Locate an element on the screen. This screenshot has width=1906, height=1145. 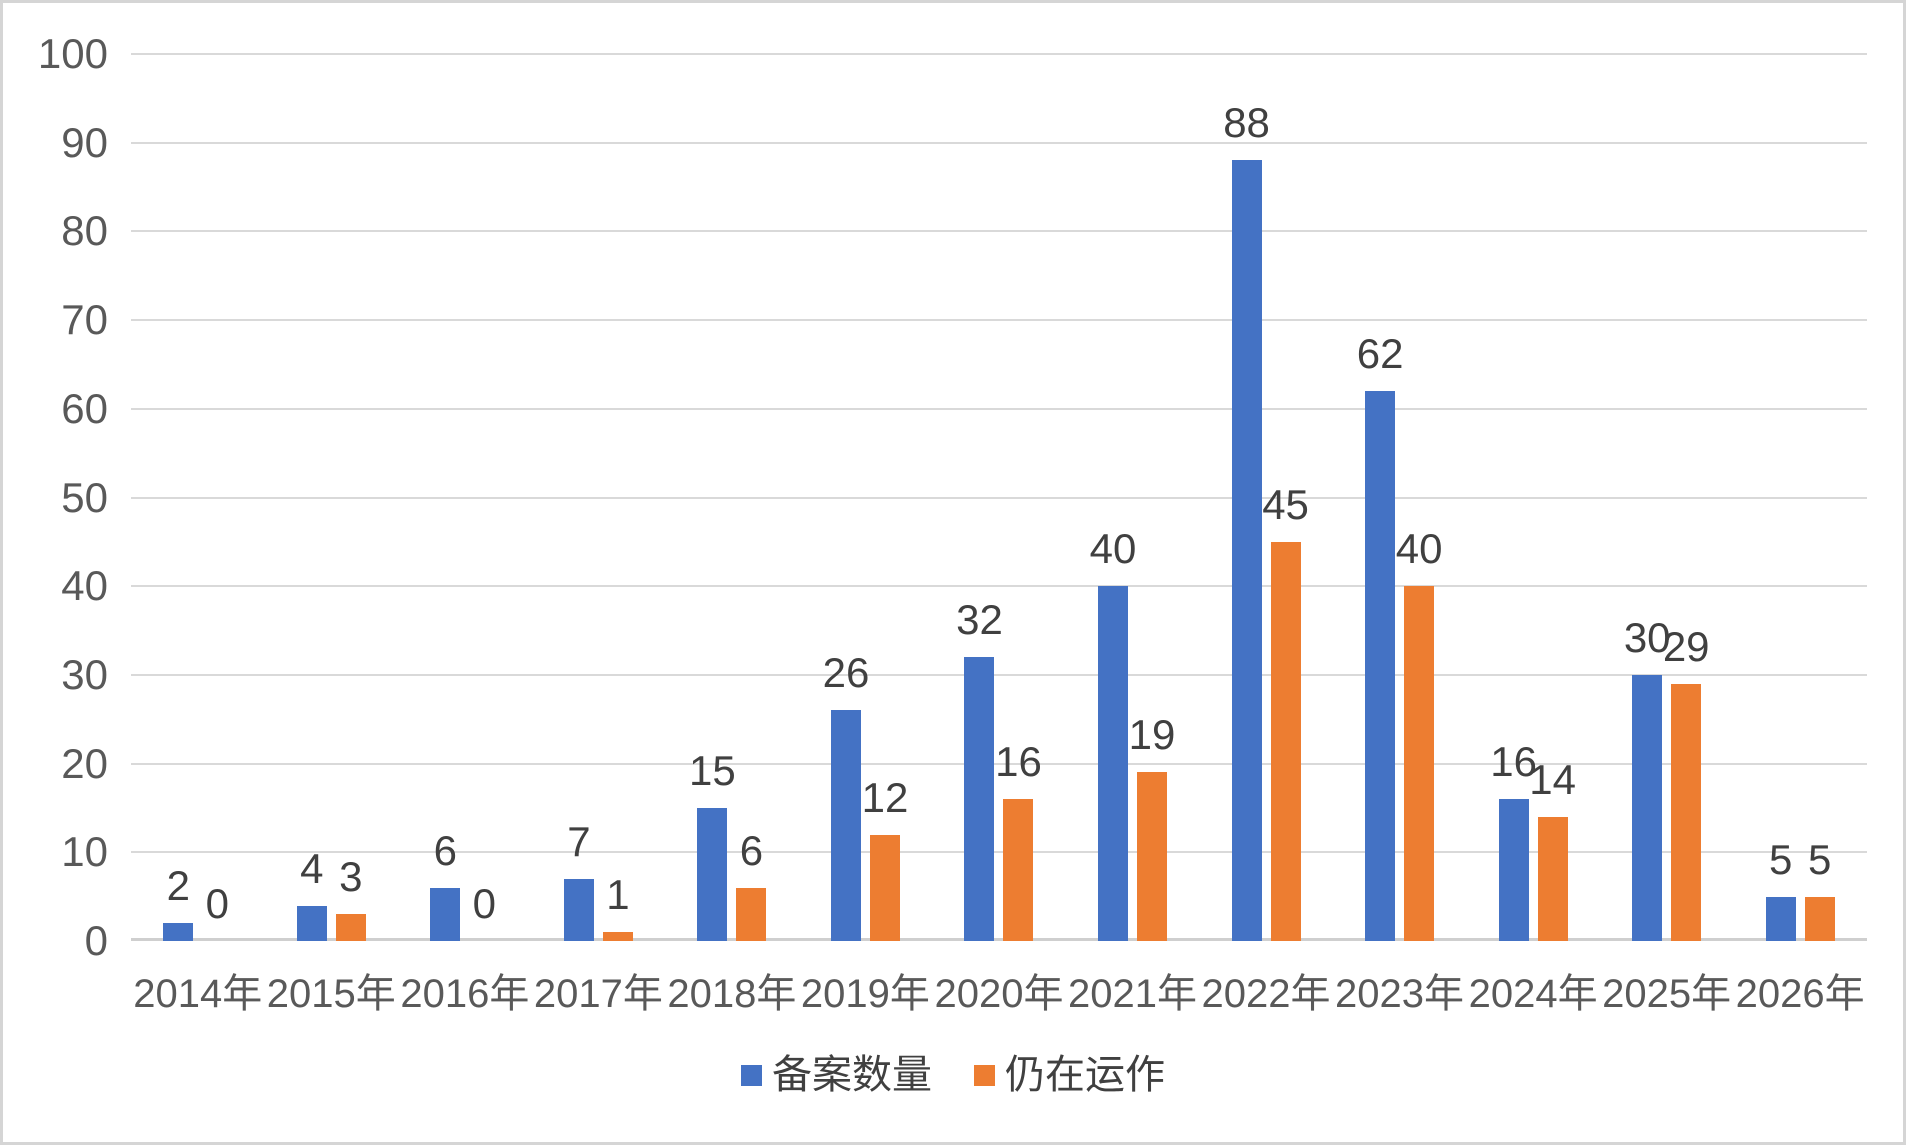
legend: 备案数量 仍在运作 is located at coordinates (953, 1075).